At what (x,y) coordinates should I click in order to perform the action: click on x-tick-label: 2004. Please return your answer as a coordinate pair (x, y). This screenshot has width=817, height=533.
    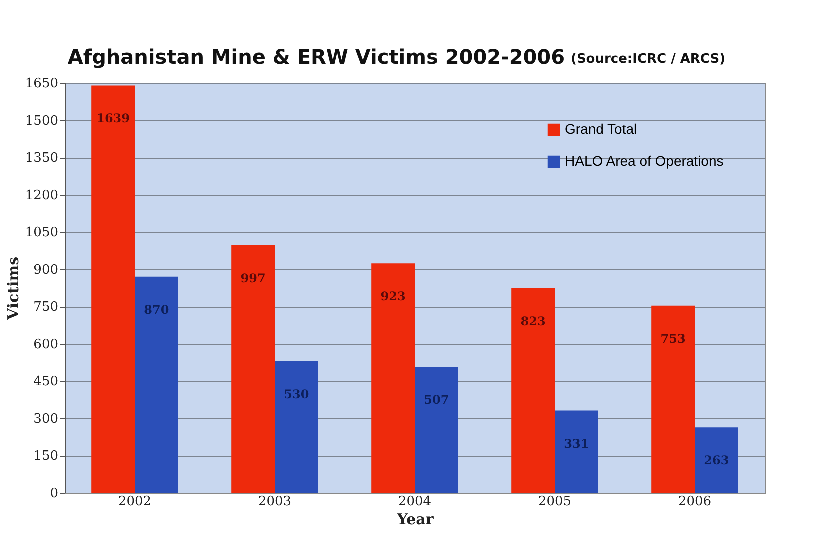
    Looking at the image, I should click on (415, 502).